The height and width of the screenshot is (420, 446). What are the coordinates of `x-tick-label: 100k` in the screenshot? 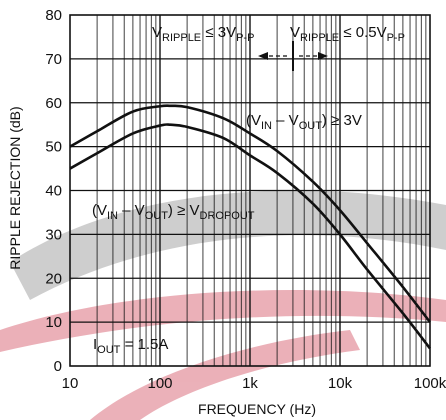 It's located at (430, 383).